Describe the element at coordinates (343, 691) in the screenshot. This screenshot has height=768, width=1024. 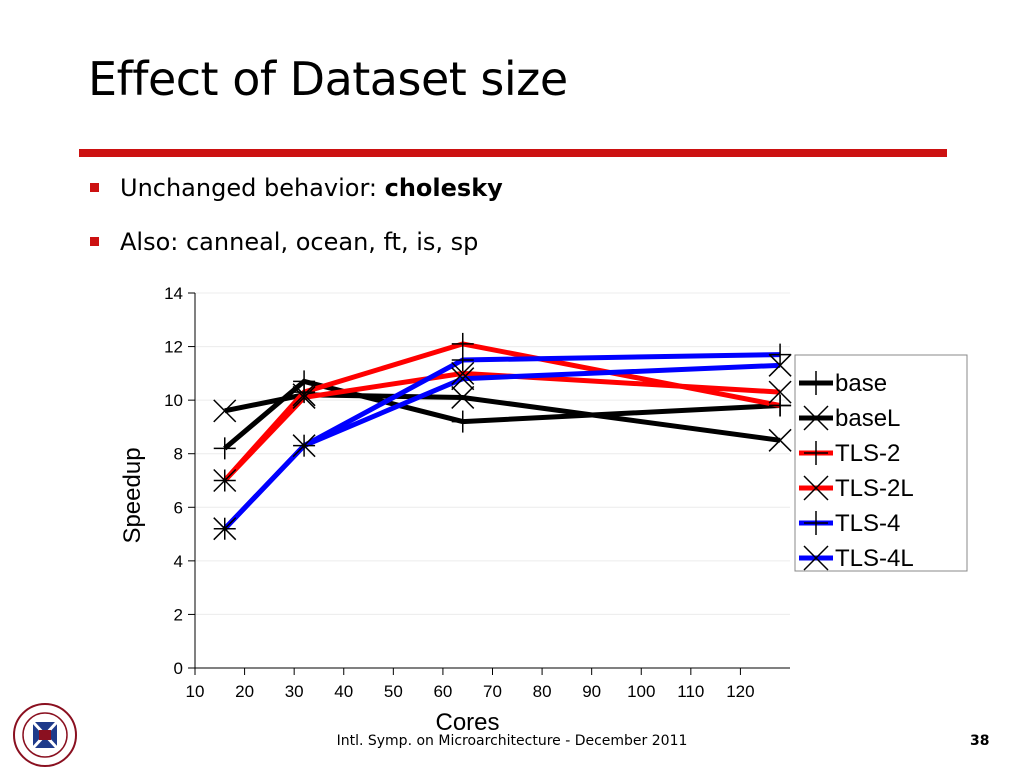
I see `x-tick-label: 40` at that location.